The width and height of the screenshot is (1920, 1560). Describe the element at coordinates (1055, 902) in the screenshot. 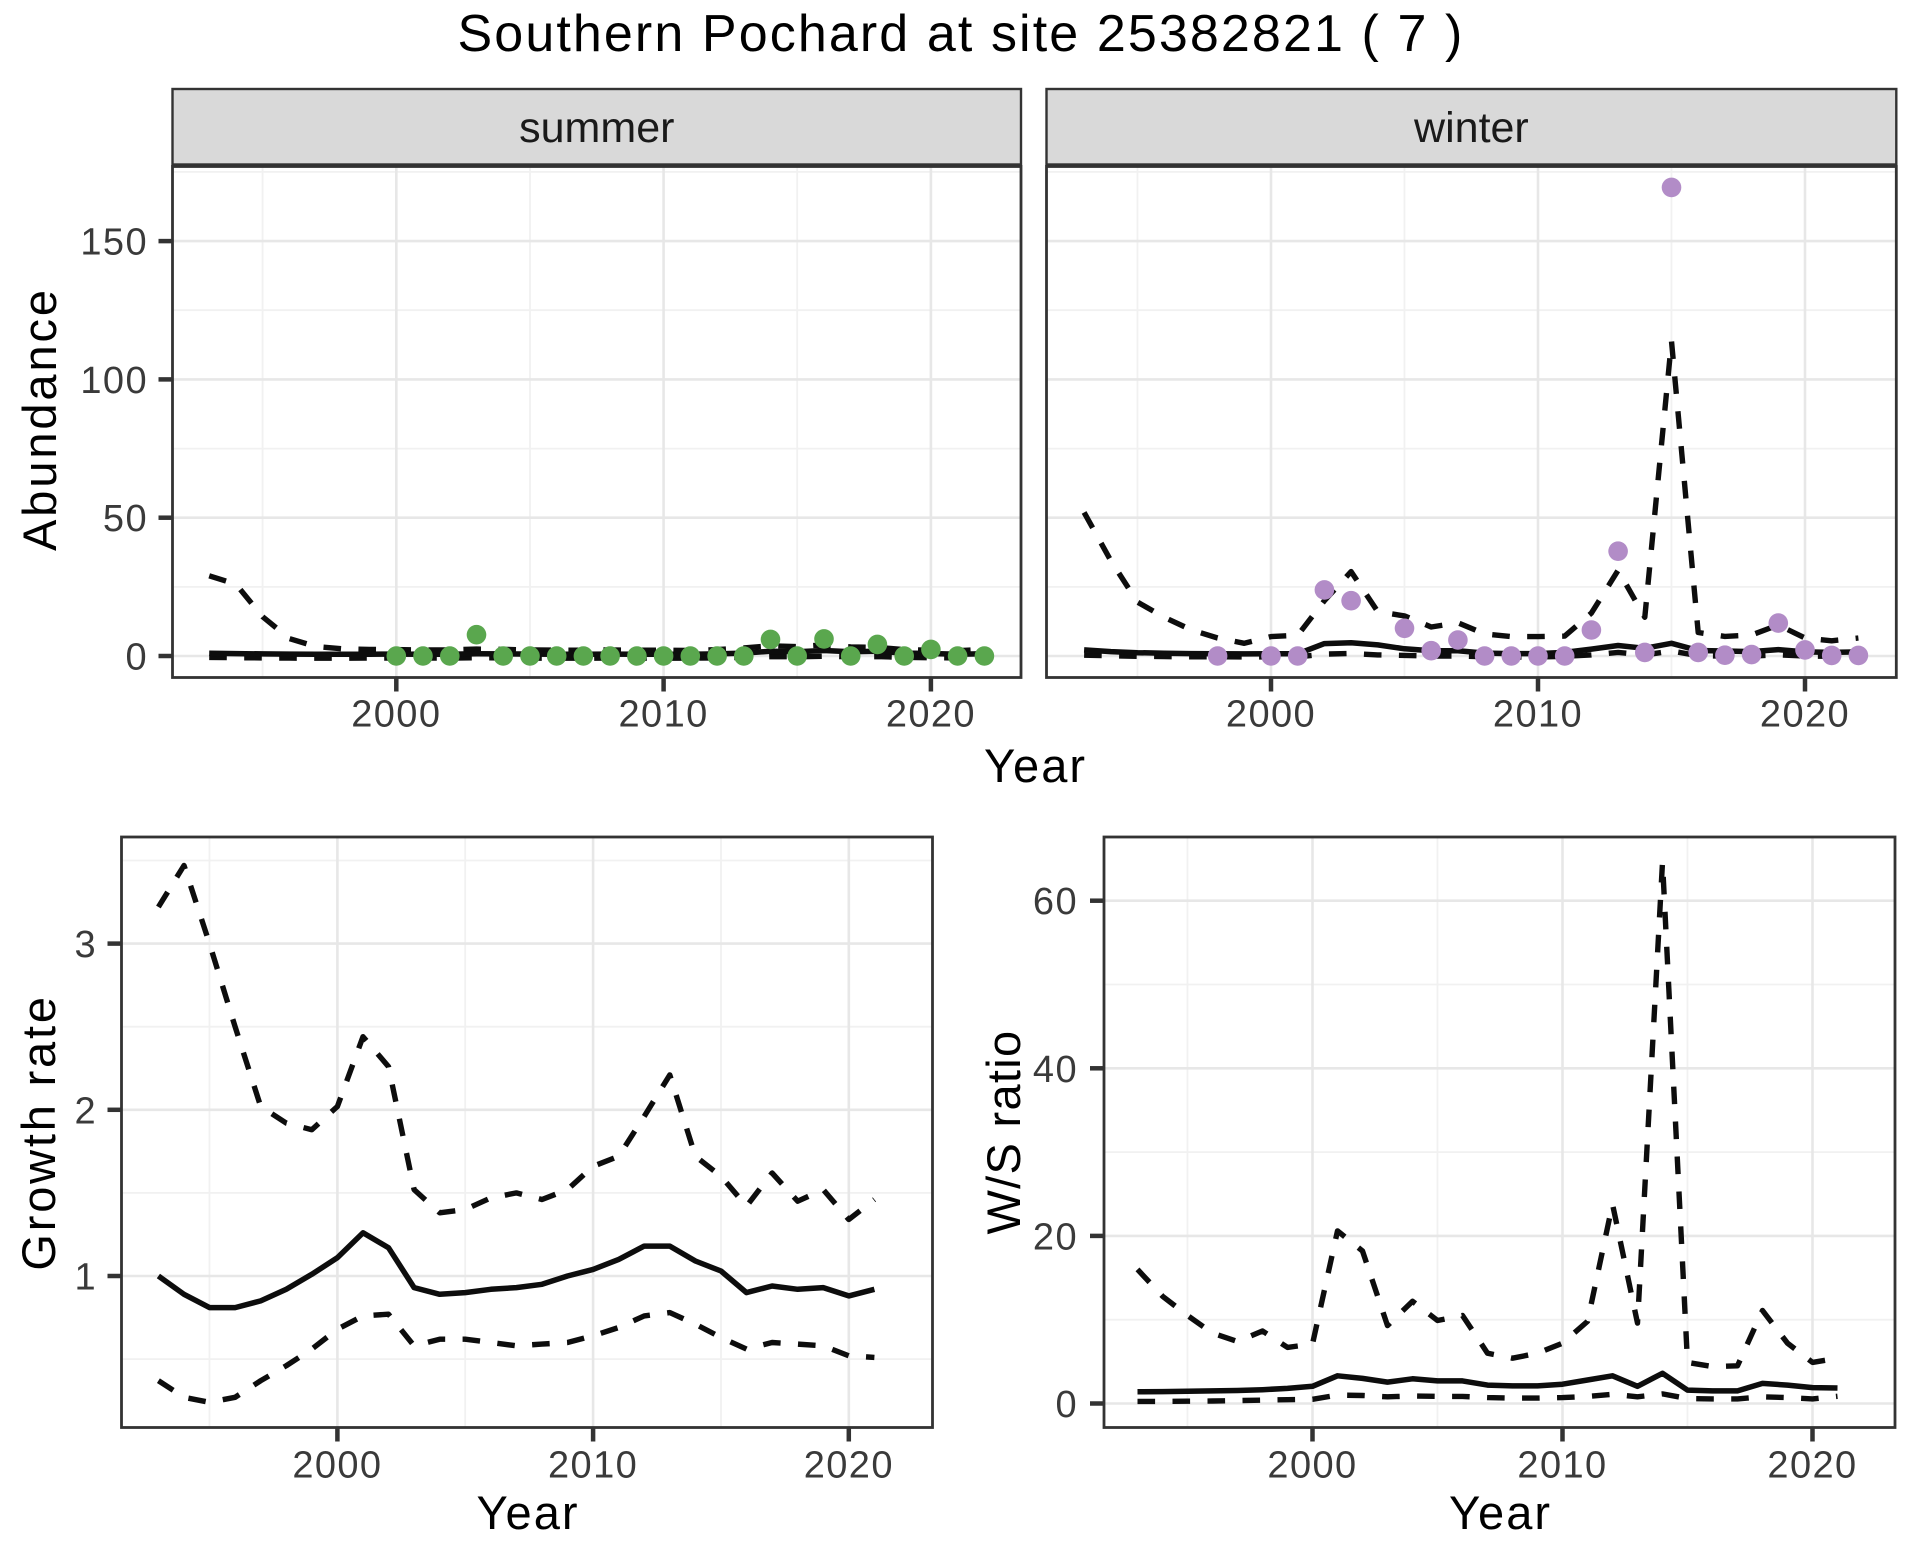

I see `svg-text: 60` at that location.